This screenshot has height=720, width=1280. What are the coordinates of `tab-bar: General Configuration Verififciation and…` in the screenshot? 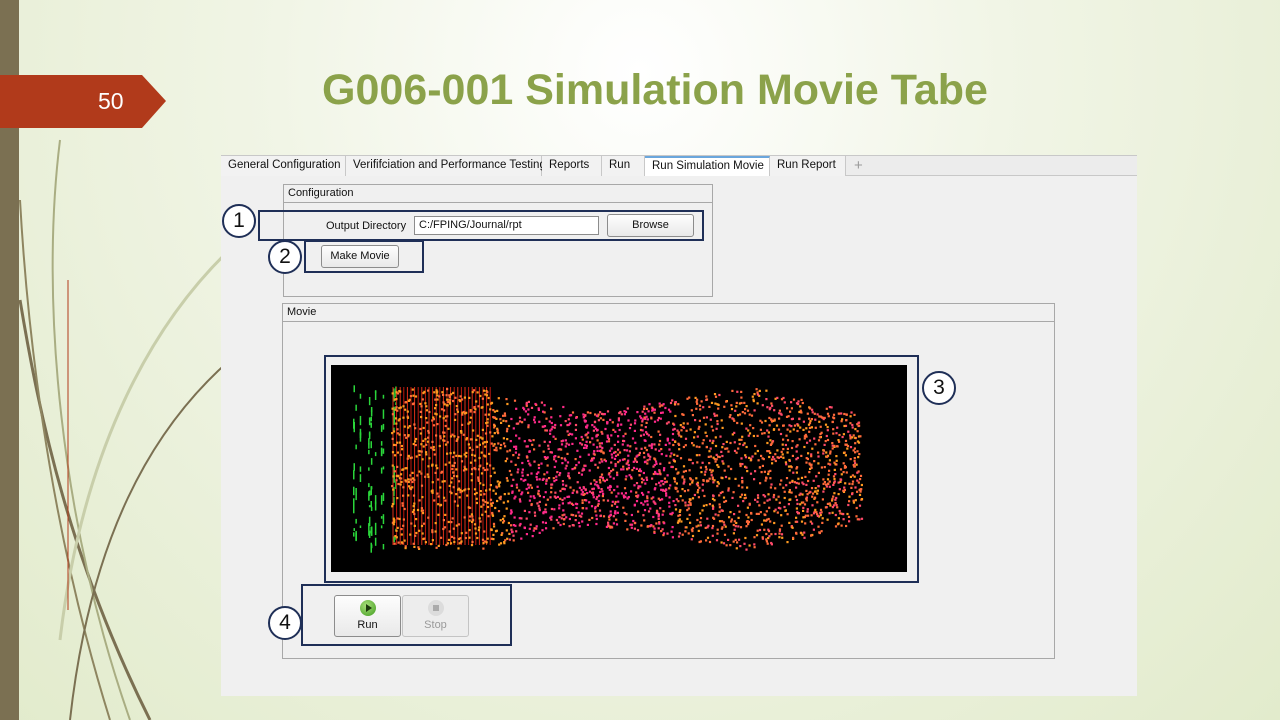 It's located at (679, 165).